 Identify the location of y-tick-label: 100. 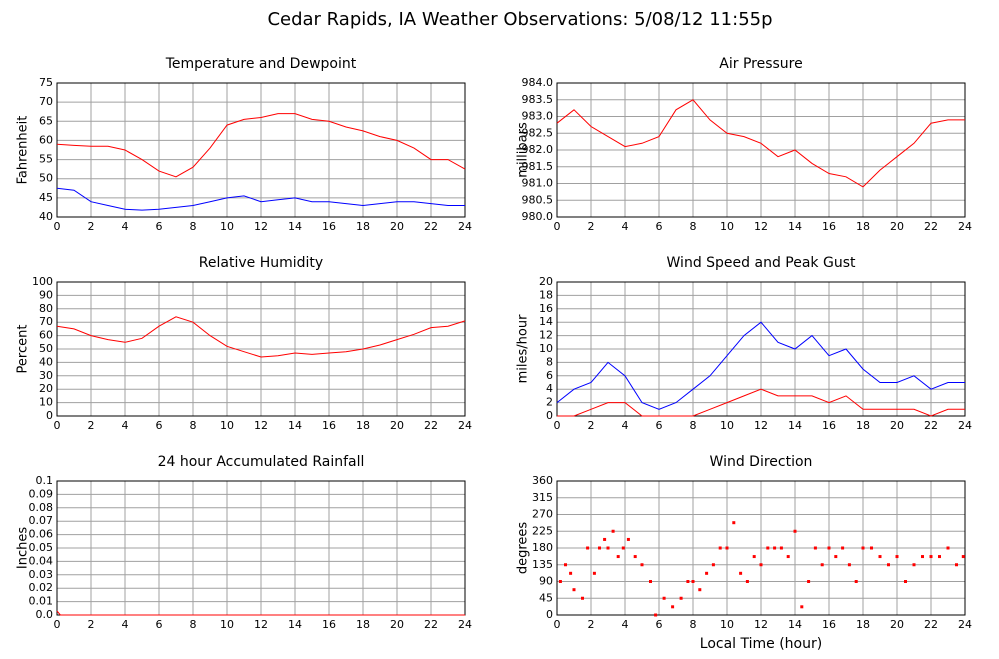
(42, 281).